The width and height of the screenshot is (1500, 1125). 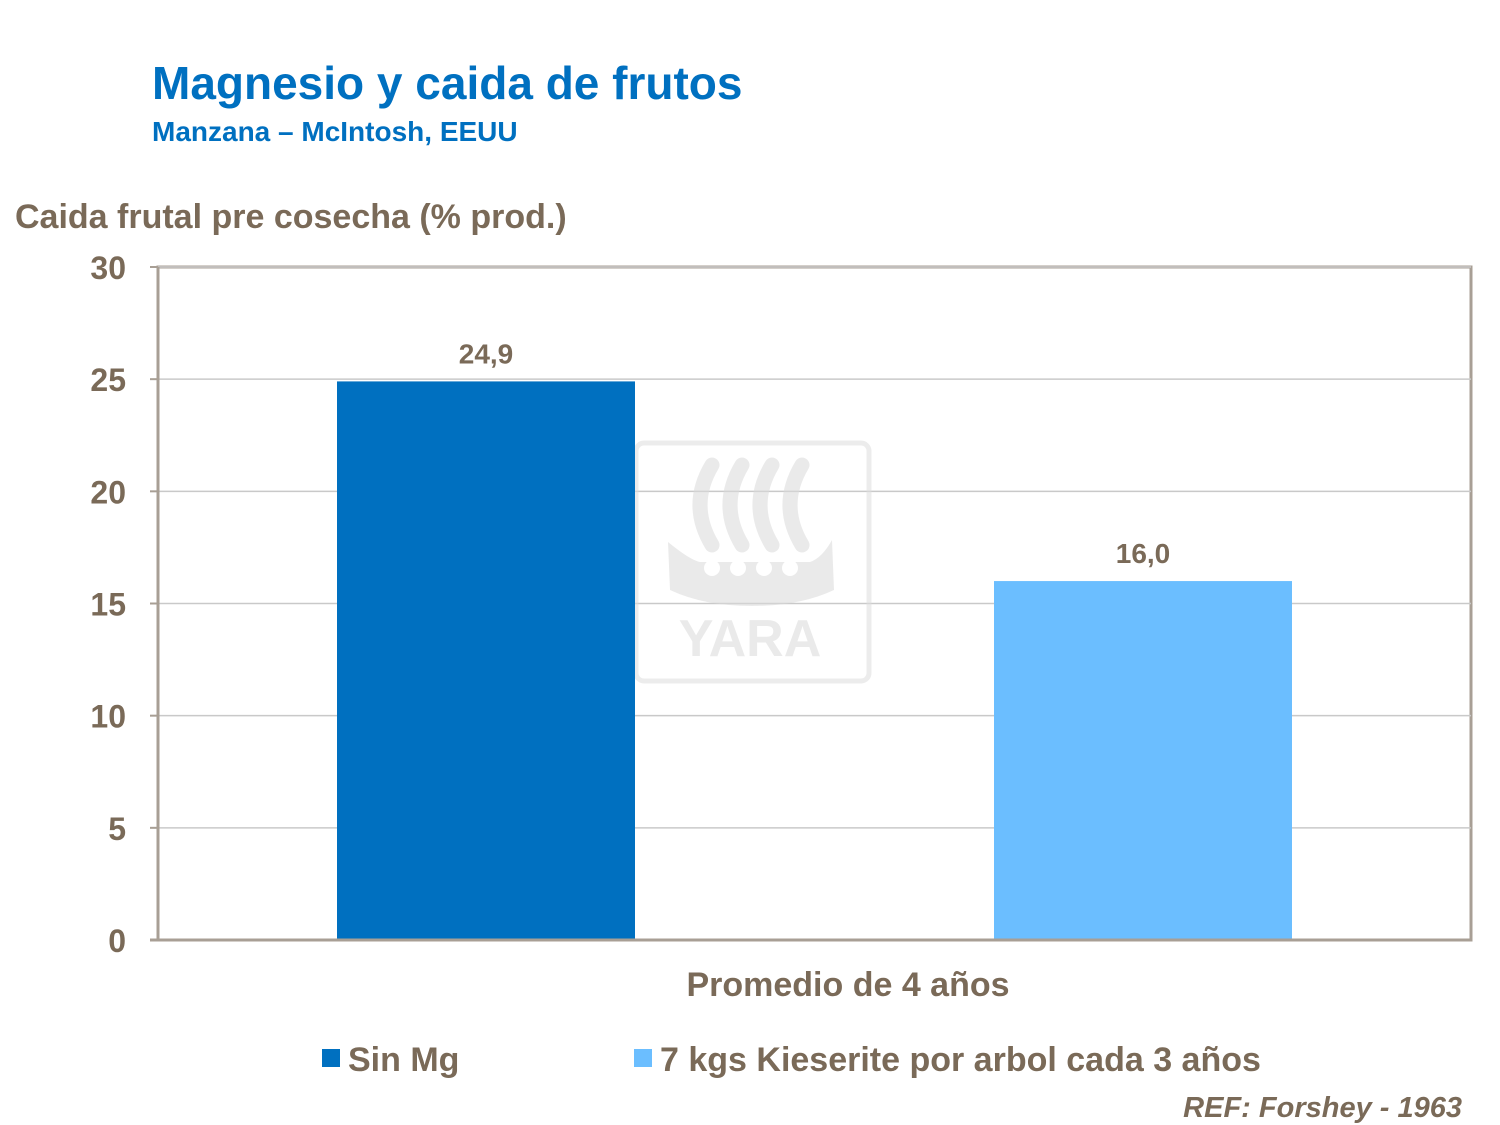 What do you see at coordinates (117, 829) in the screenshot?
I see `y-tick-label: 5` at bounding box center [117, 829].